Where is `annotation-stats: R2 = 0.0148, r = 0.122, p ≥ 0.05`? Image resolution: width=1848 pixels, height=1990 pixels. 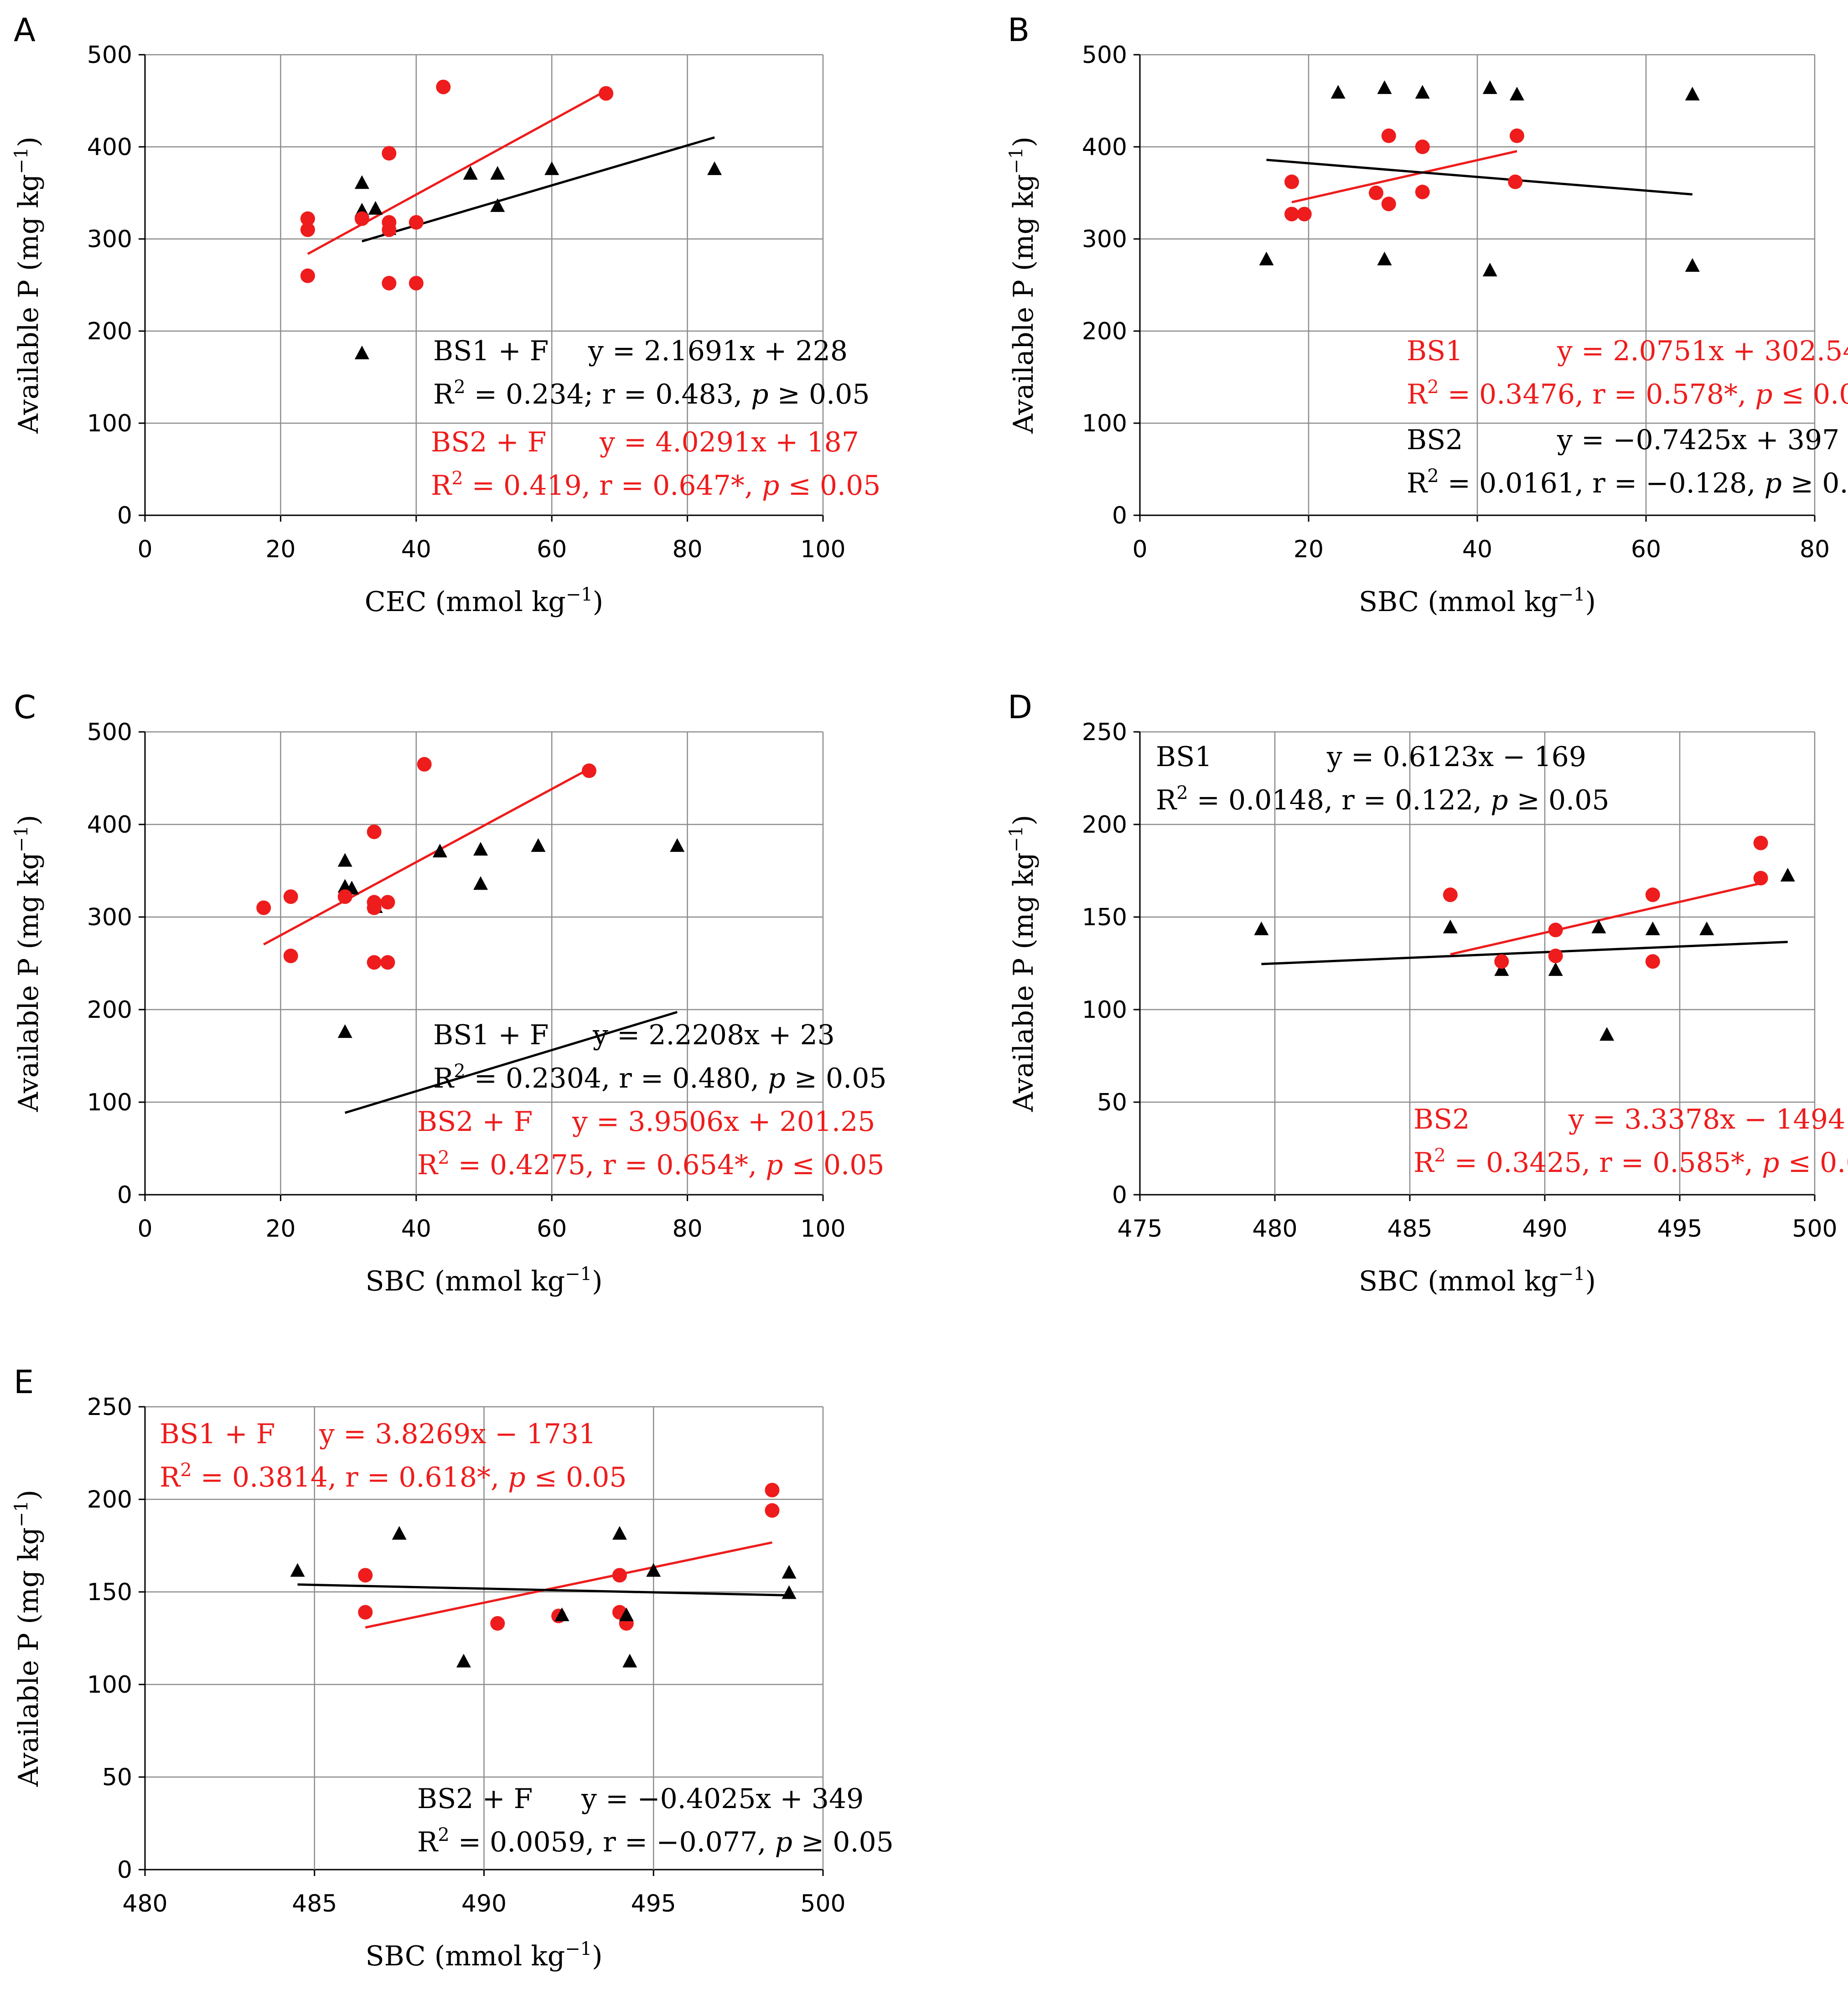 annotation-stats: R2 = 0.0148, r = 0.122, p ≥ 0.05 is located at coordinates (1383, 800).